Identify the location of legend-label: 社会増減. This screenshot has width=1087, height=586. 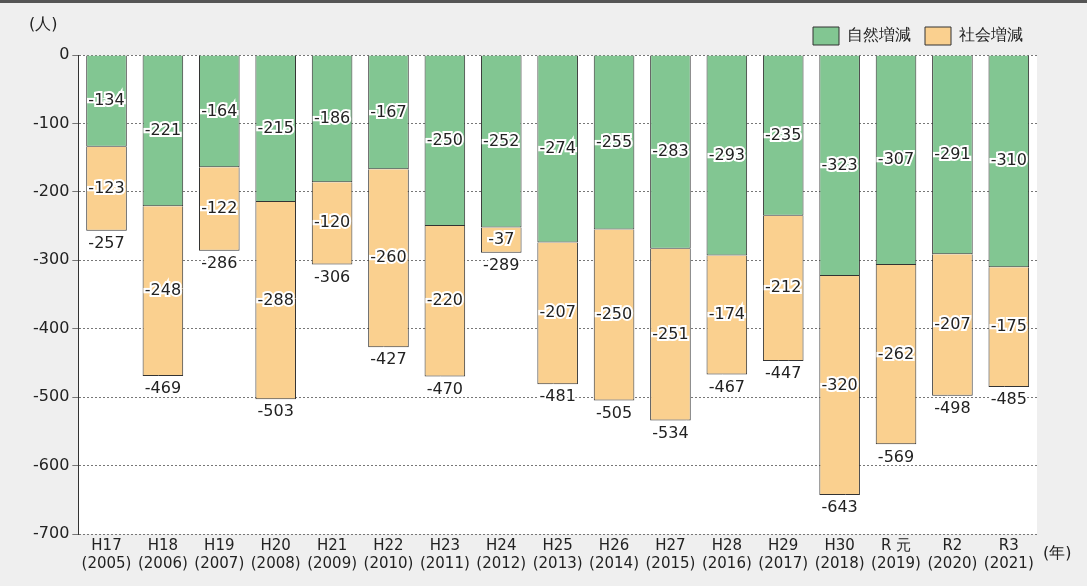
(991, 35).